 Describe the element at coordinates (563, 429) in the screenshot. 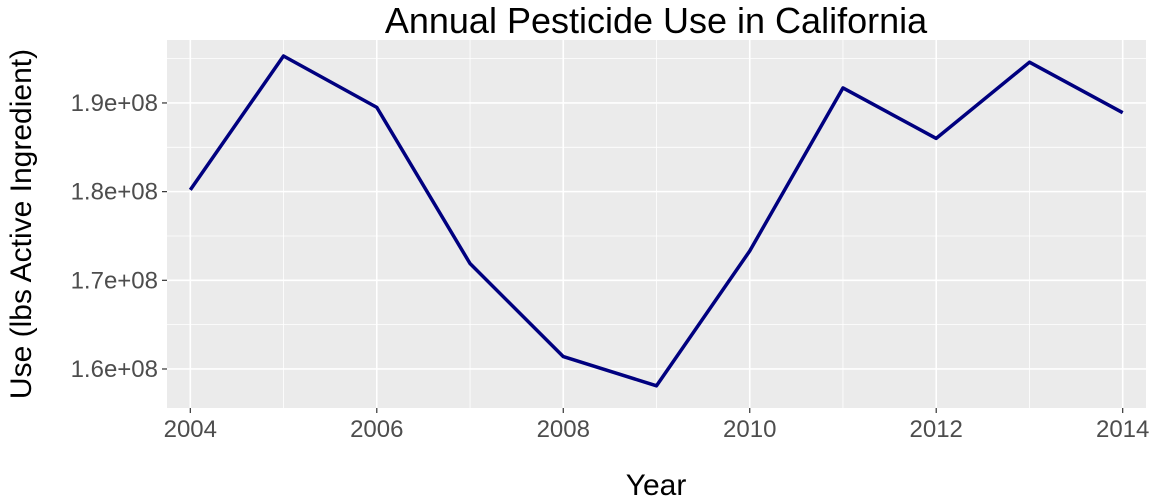

I see `x-tick-label: 2008` at that location.